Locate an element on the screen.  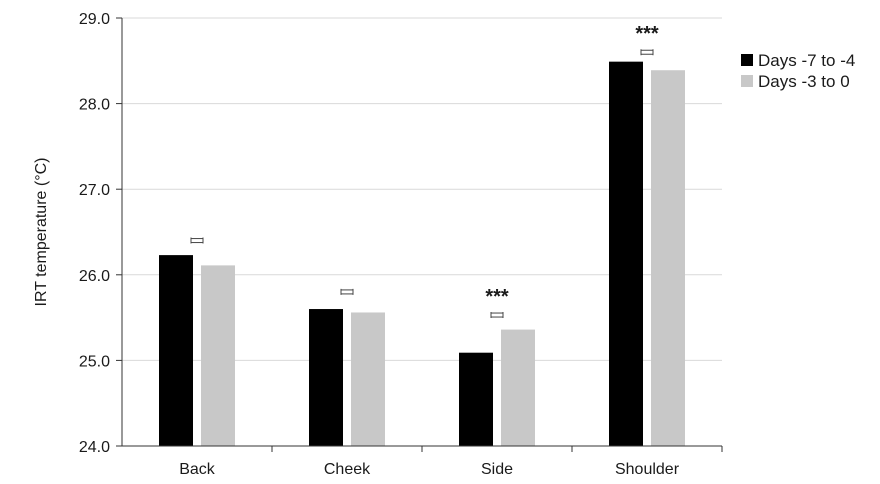
y-tick-label: 27.0 is located at coordinates (94, 190).